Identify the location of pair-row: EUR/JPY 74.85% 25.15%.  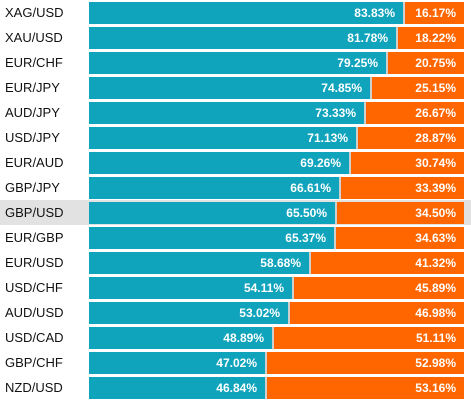
(235, 87).